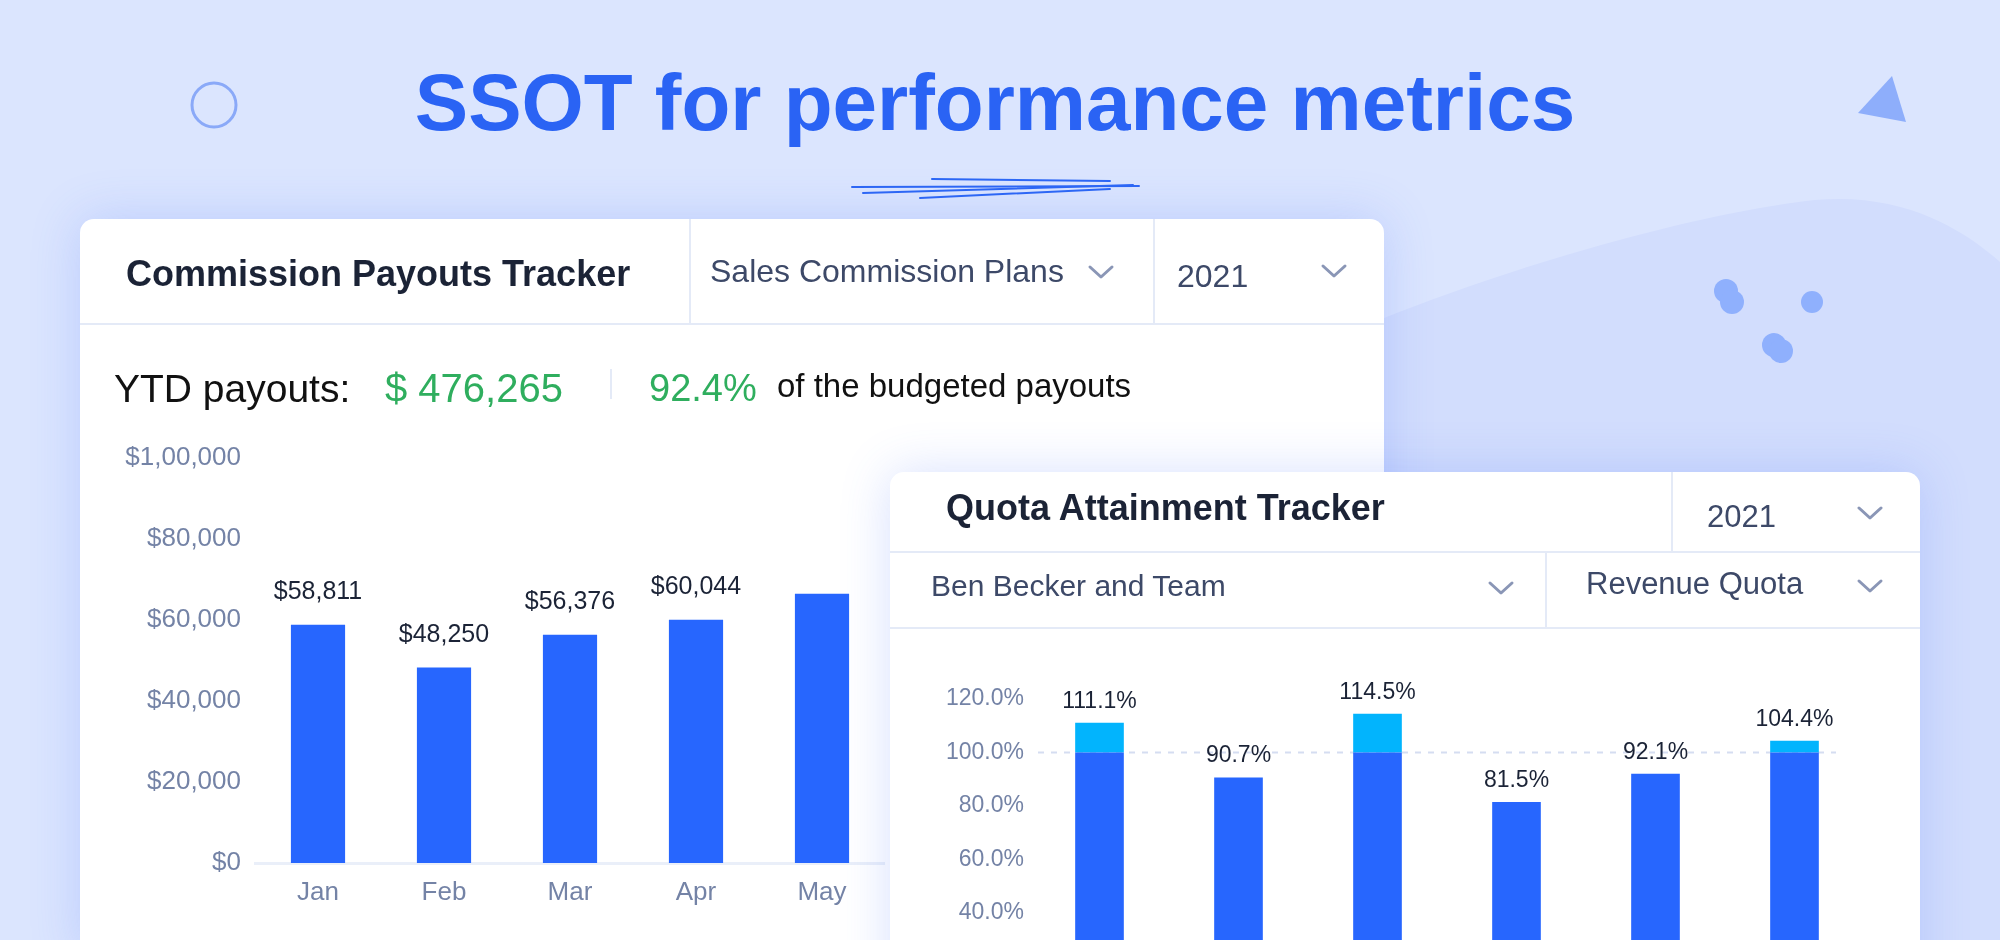 This screenshot has width=2000, height=940. Describe the element at coordinates (984, 750) in the screenshot. I see `y-tick-label: 100.0%` at that location.